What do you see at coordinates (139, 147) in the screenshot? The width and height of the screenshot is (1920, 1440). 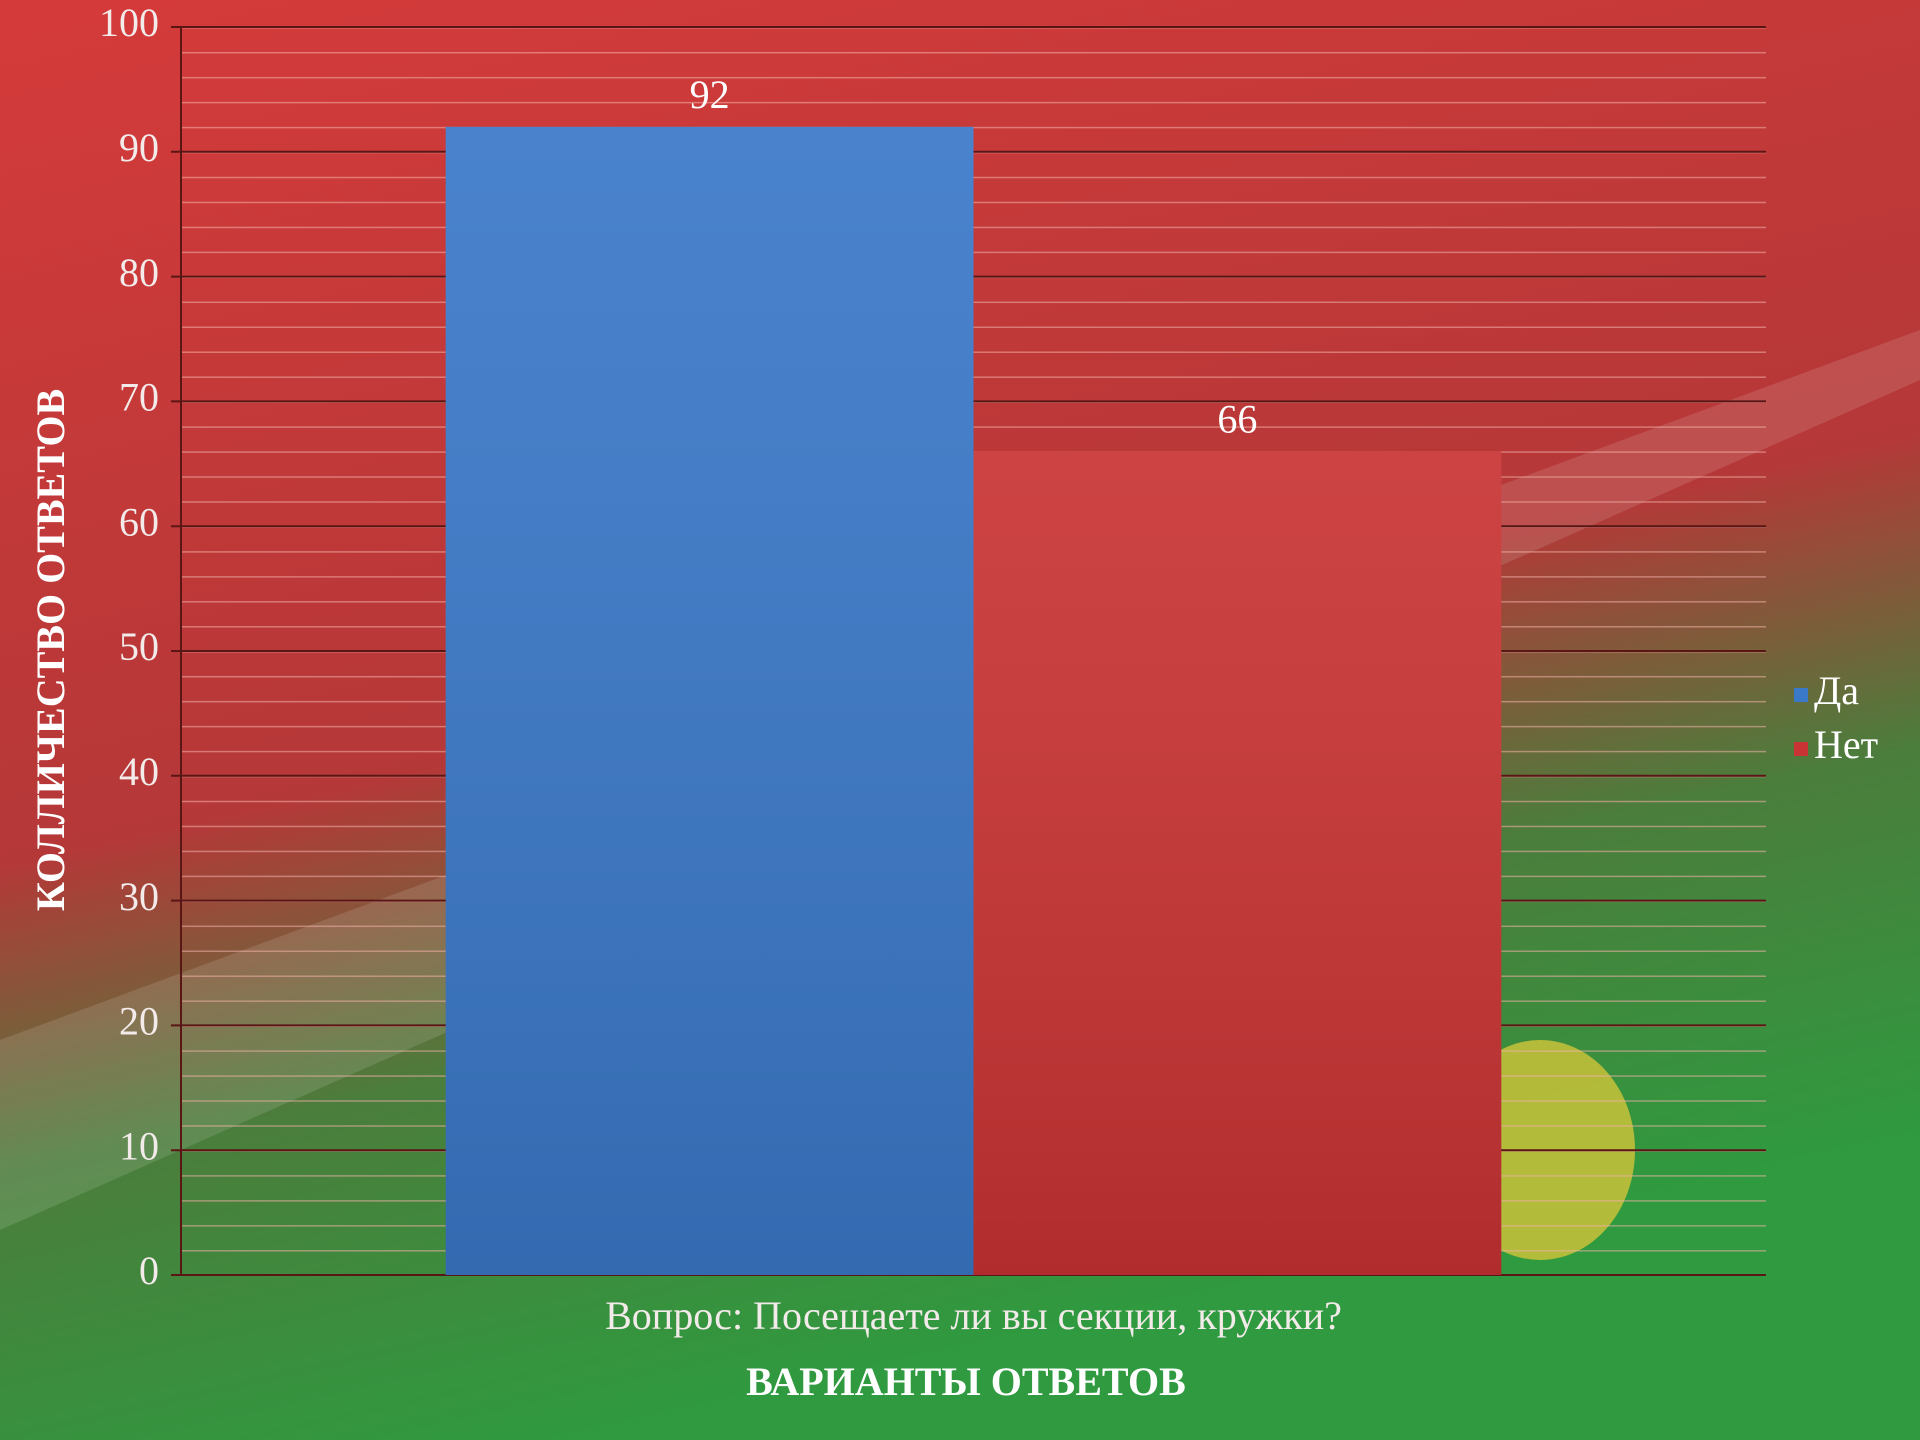 I see `y-tick-label: 90` at bounding box center [139, 147].